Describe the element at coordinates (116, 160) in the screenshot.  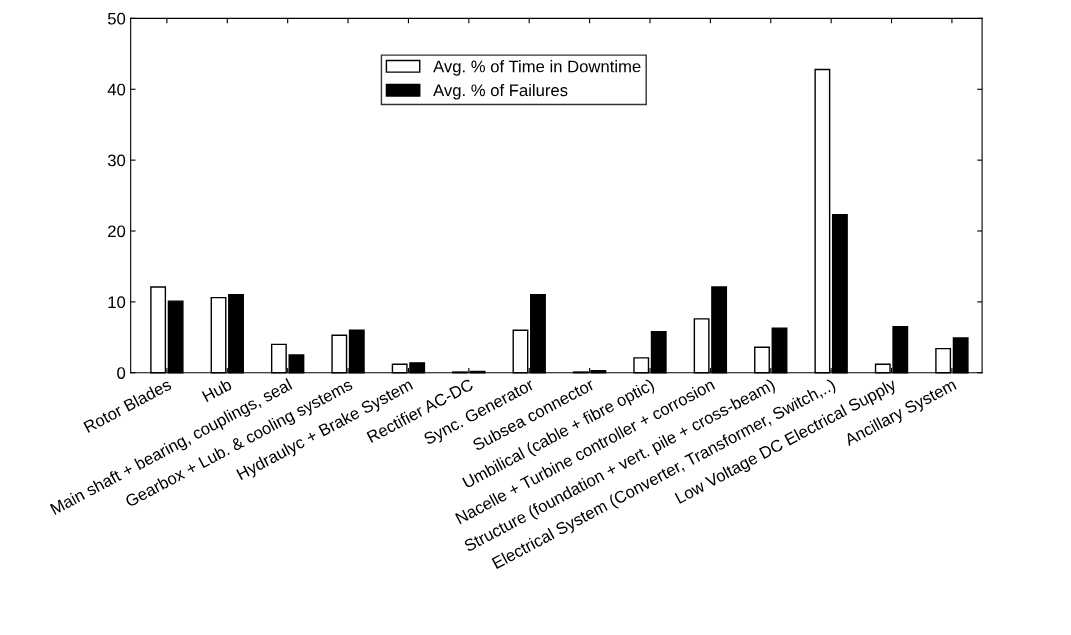
I see `y-tick-label: 30` at that location.